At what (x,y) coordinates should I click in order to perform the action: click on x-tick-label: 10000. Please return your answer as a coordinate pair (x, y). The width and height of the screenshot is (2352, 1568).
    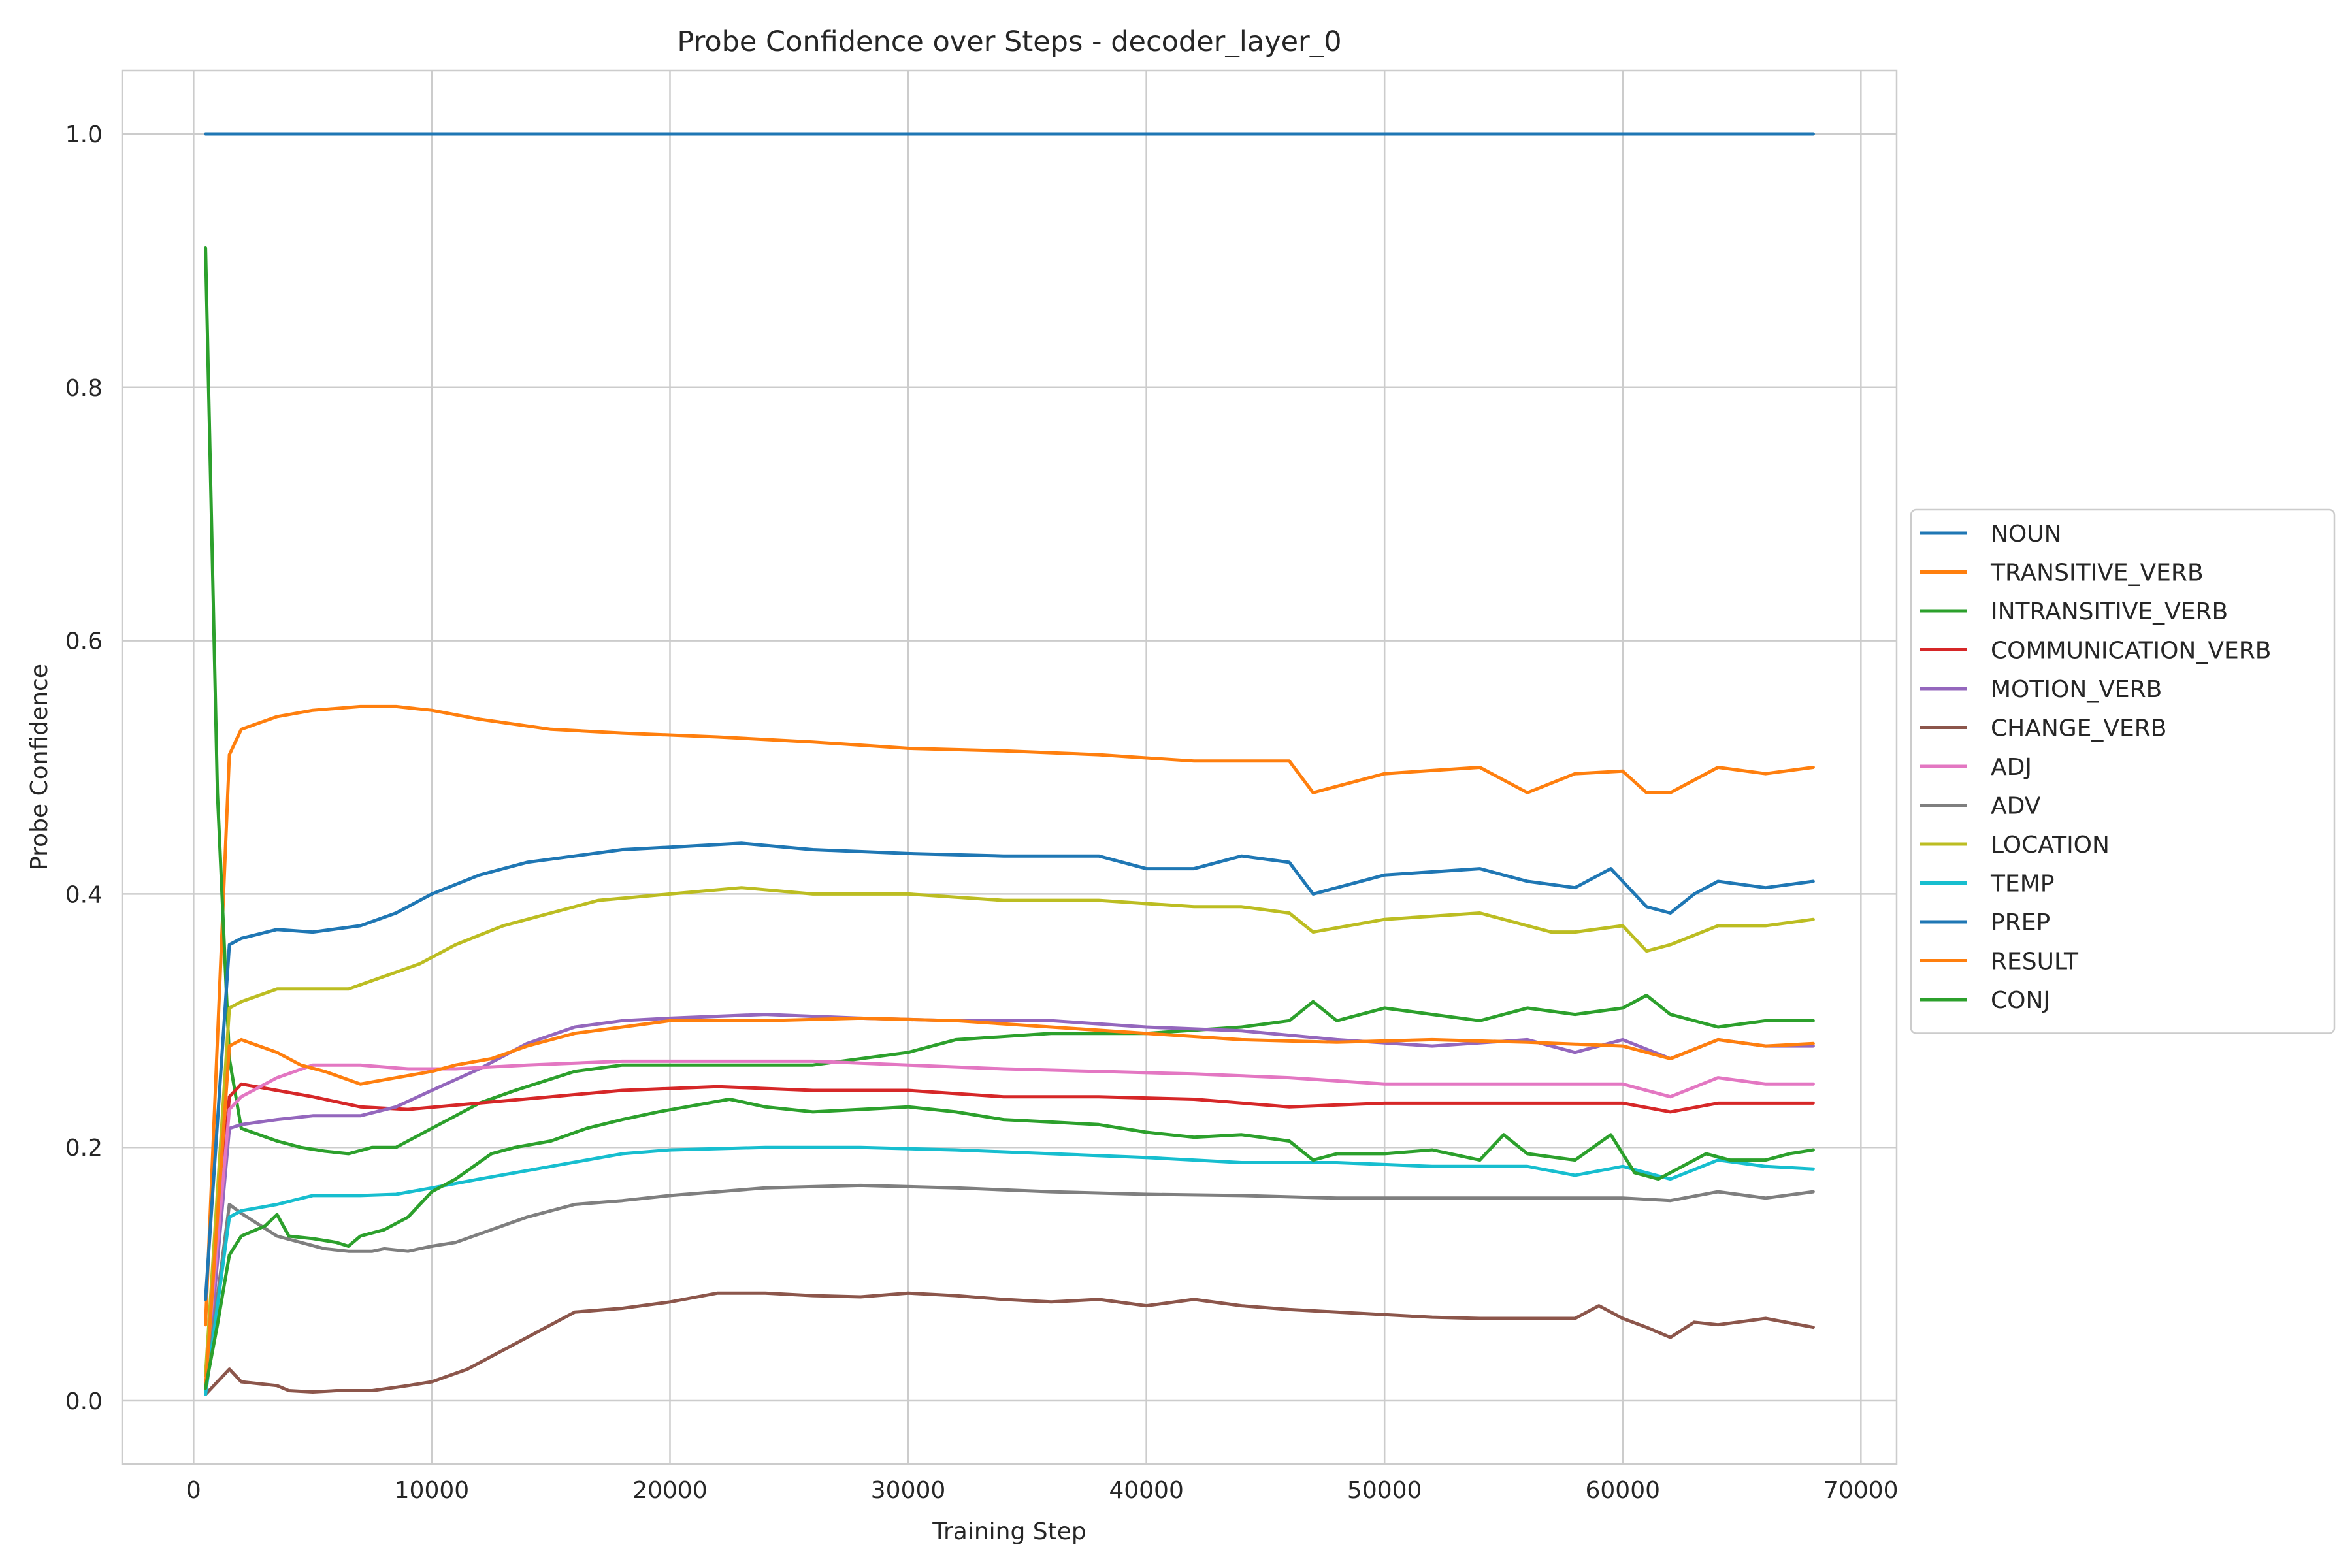
    Looking at the image, I should click on (432, 1490).